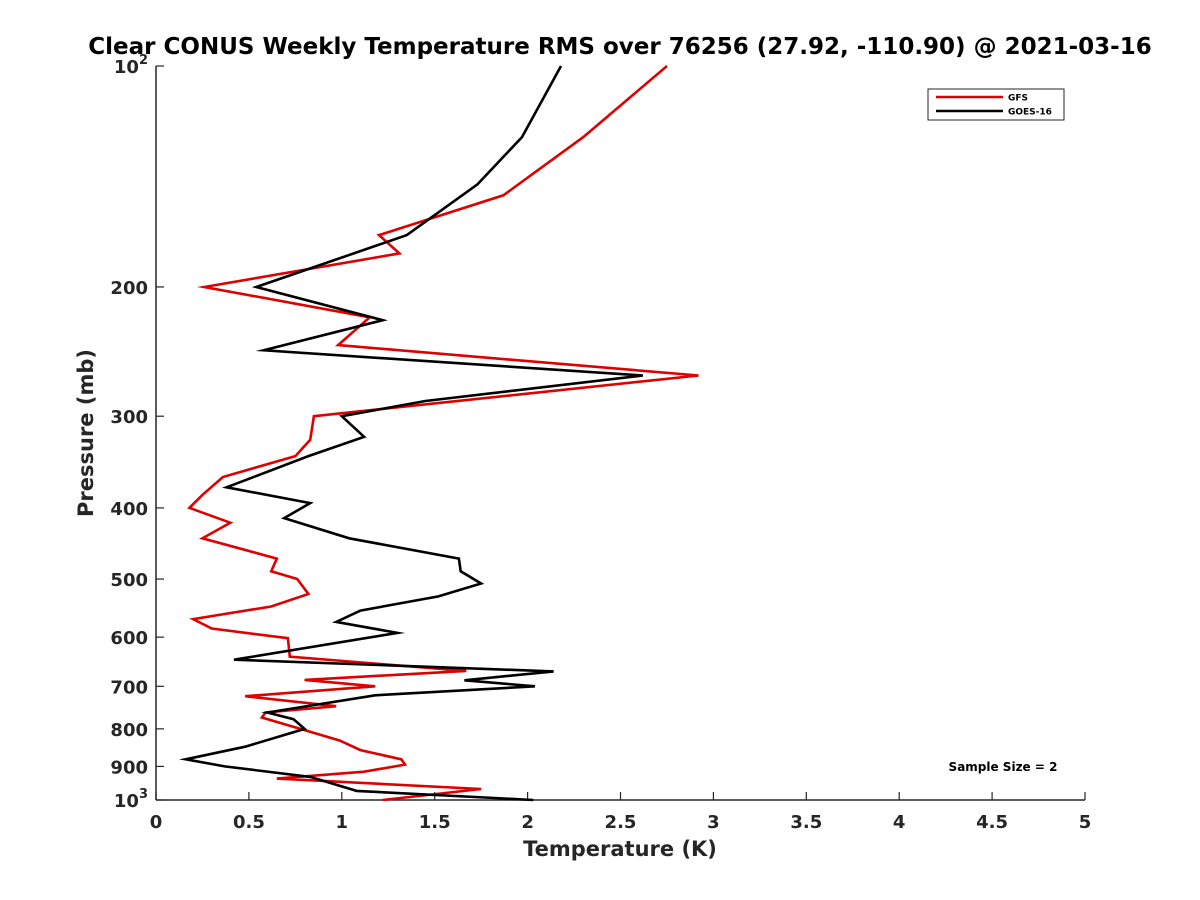  What do you see at coordinates (527, 822) in the screenshot?
I see `x-tick-label: 2` at bounding box center [527, 822].